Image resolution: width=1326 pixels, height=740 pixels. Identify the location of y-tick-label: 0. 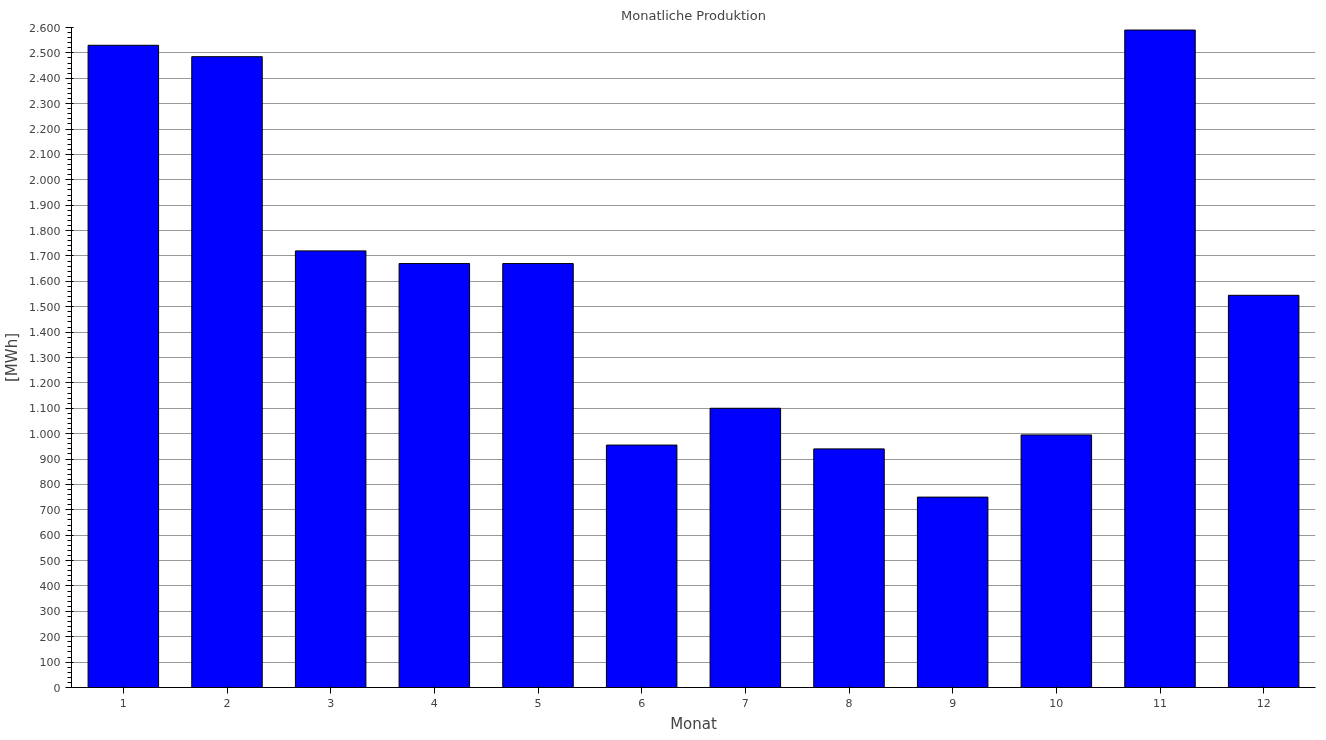
(57, 688).